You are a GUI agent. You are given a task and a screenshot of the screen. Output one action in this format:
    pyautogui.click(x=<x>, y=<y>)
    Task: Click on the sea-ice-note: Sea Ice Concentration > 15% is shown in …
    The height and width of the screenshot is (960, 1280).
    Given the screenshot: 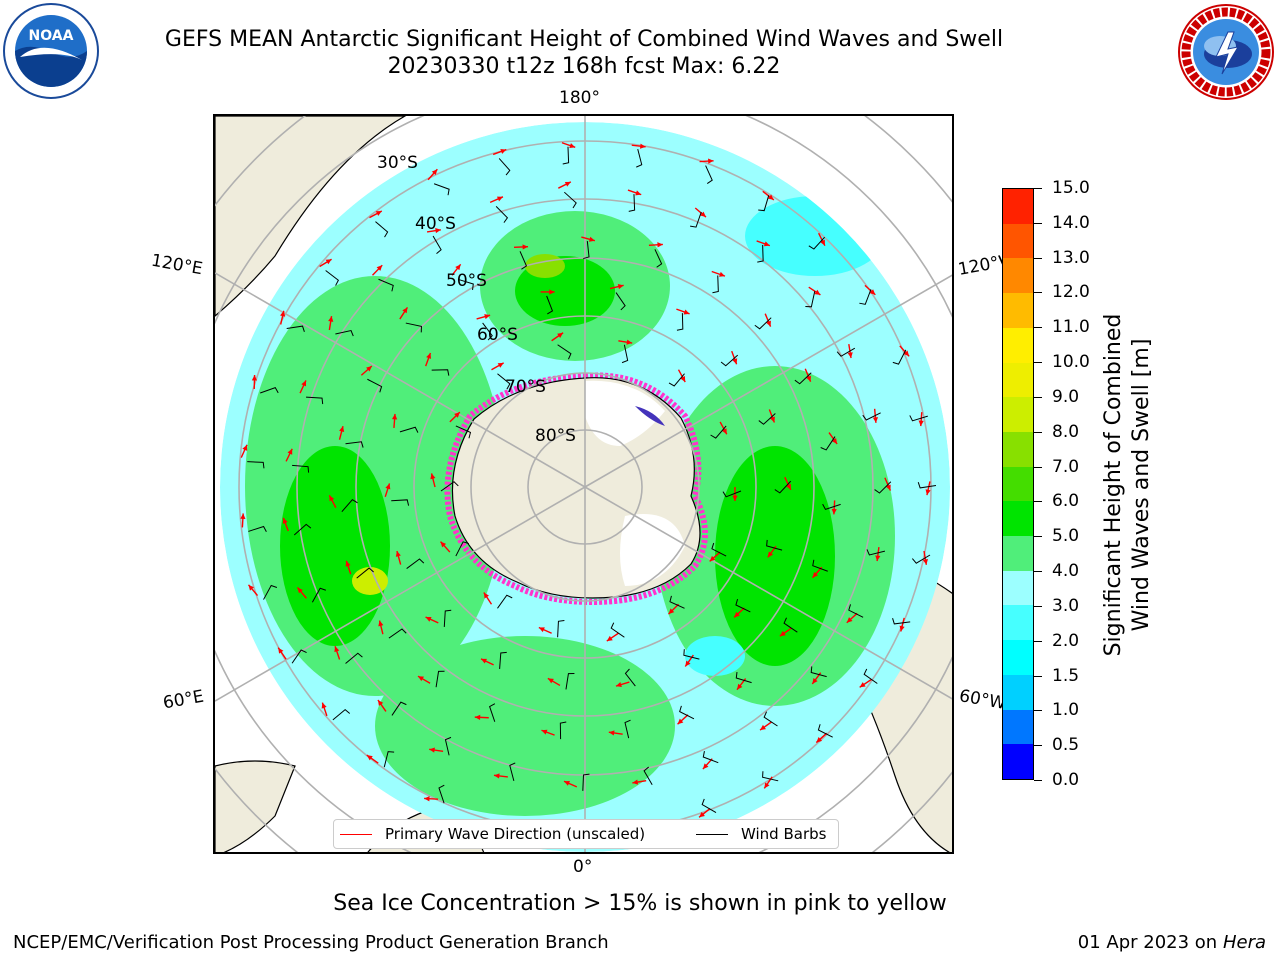 What is the action you would take?
    pyautogui.click(x=640, y=903)
    